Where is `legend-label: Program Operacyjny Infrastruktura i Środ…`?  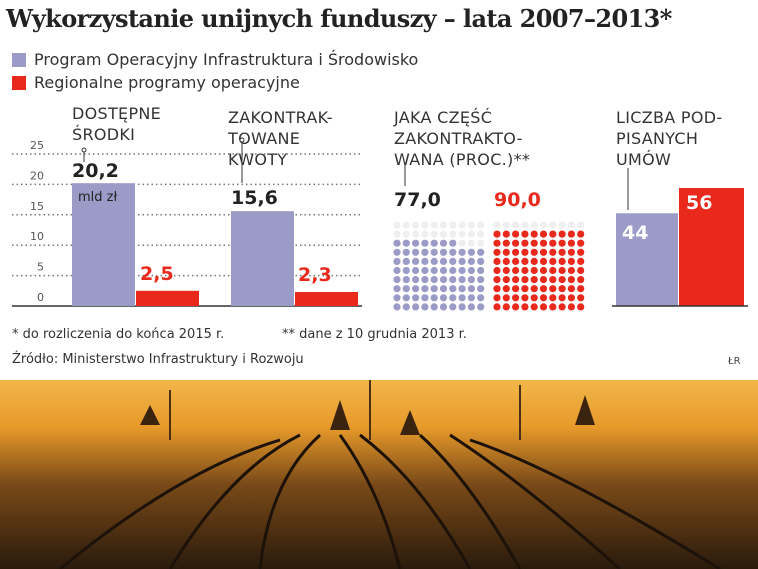
legend-label: Program Operacyjny Infrastruktura i Środ… is located at coordinates (226, 59).